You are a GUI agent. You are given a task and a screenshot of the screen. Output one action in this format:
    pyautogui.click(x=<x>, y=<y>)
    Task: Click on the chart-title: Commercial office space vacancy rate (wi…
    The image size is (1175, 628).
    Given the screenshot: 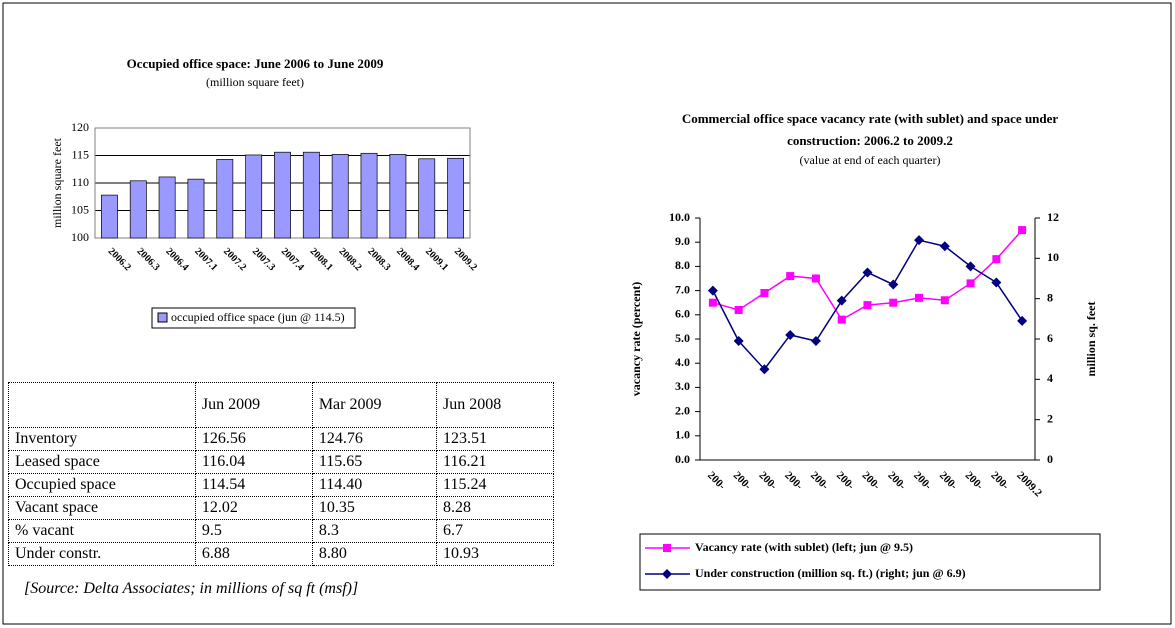 What is the action you would take?
    pyautogui.click(x=870, y=129)
    